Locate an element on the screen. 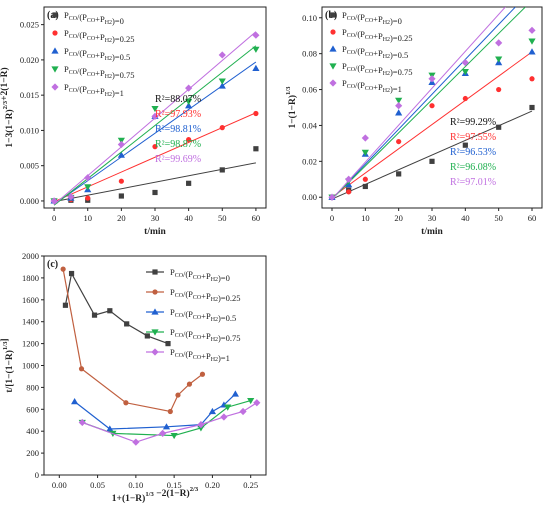 Image resolution: width=550 pixels, height=508 pixels. y-tick-label: 1800 is located at coordinates (30, 278).